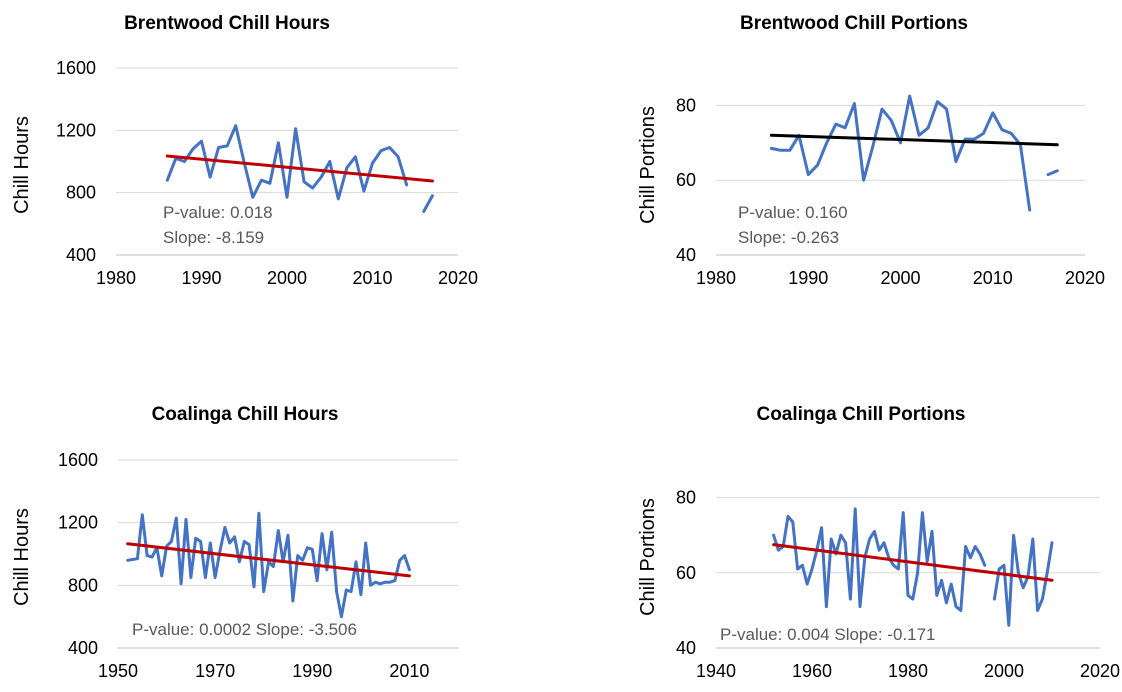  Describe the element at coordinates (860, 414) in the screenshot. I see `chart-title: Coalinga Chill Portions` at that location.